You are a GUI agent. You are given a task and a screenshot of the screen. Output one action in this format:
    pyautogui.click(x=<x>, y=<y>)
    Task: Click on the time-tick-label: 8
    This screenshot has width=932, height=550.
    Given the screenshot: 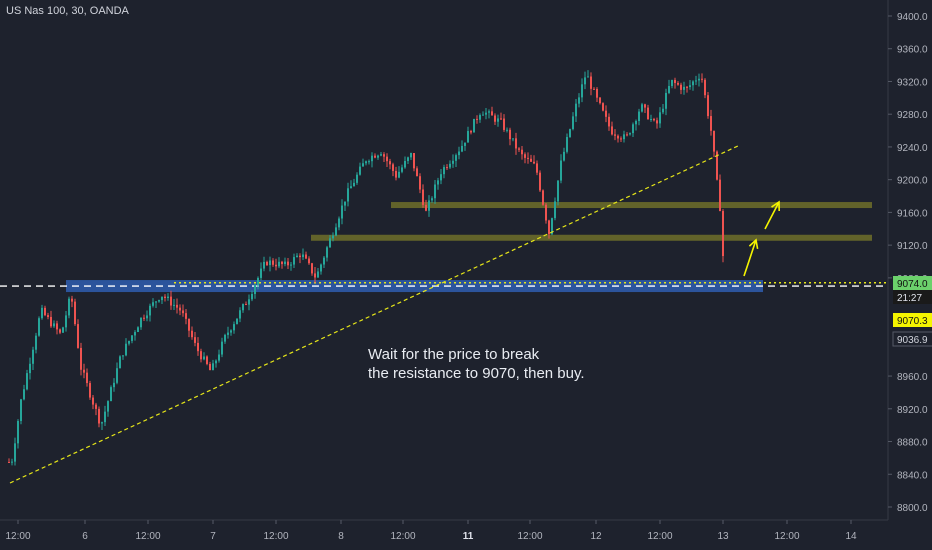 What is the action you would take?
    pyautogui.click(x=341, y=536)
    